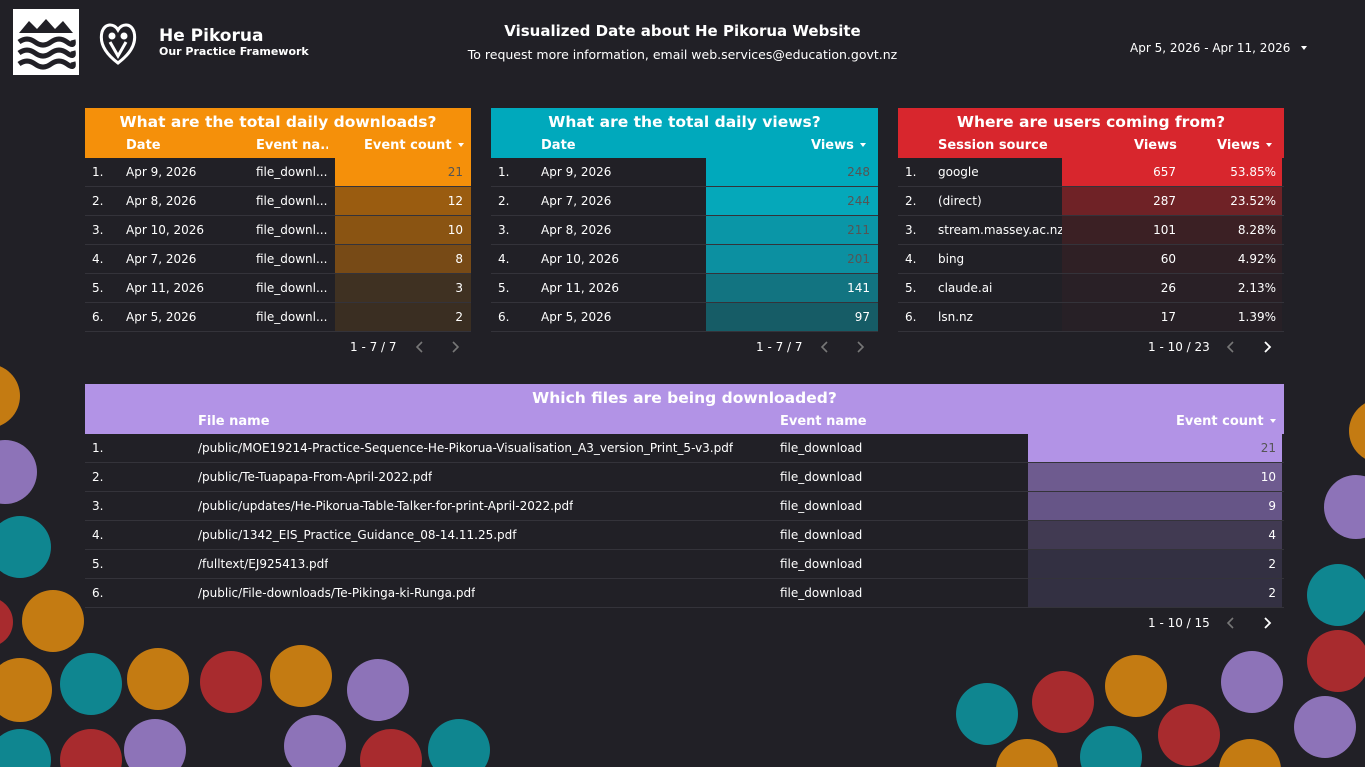  Describe the element at coordinates (576, 230) in the screenshot. I see `row-date: Apr 8, 2026` at that location.